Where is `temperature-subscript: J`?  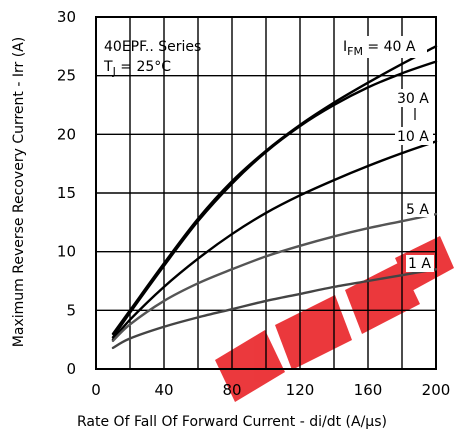
temperature-subscript: J is located at coordinates (114, 71).